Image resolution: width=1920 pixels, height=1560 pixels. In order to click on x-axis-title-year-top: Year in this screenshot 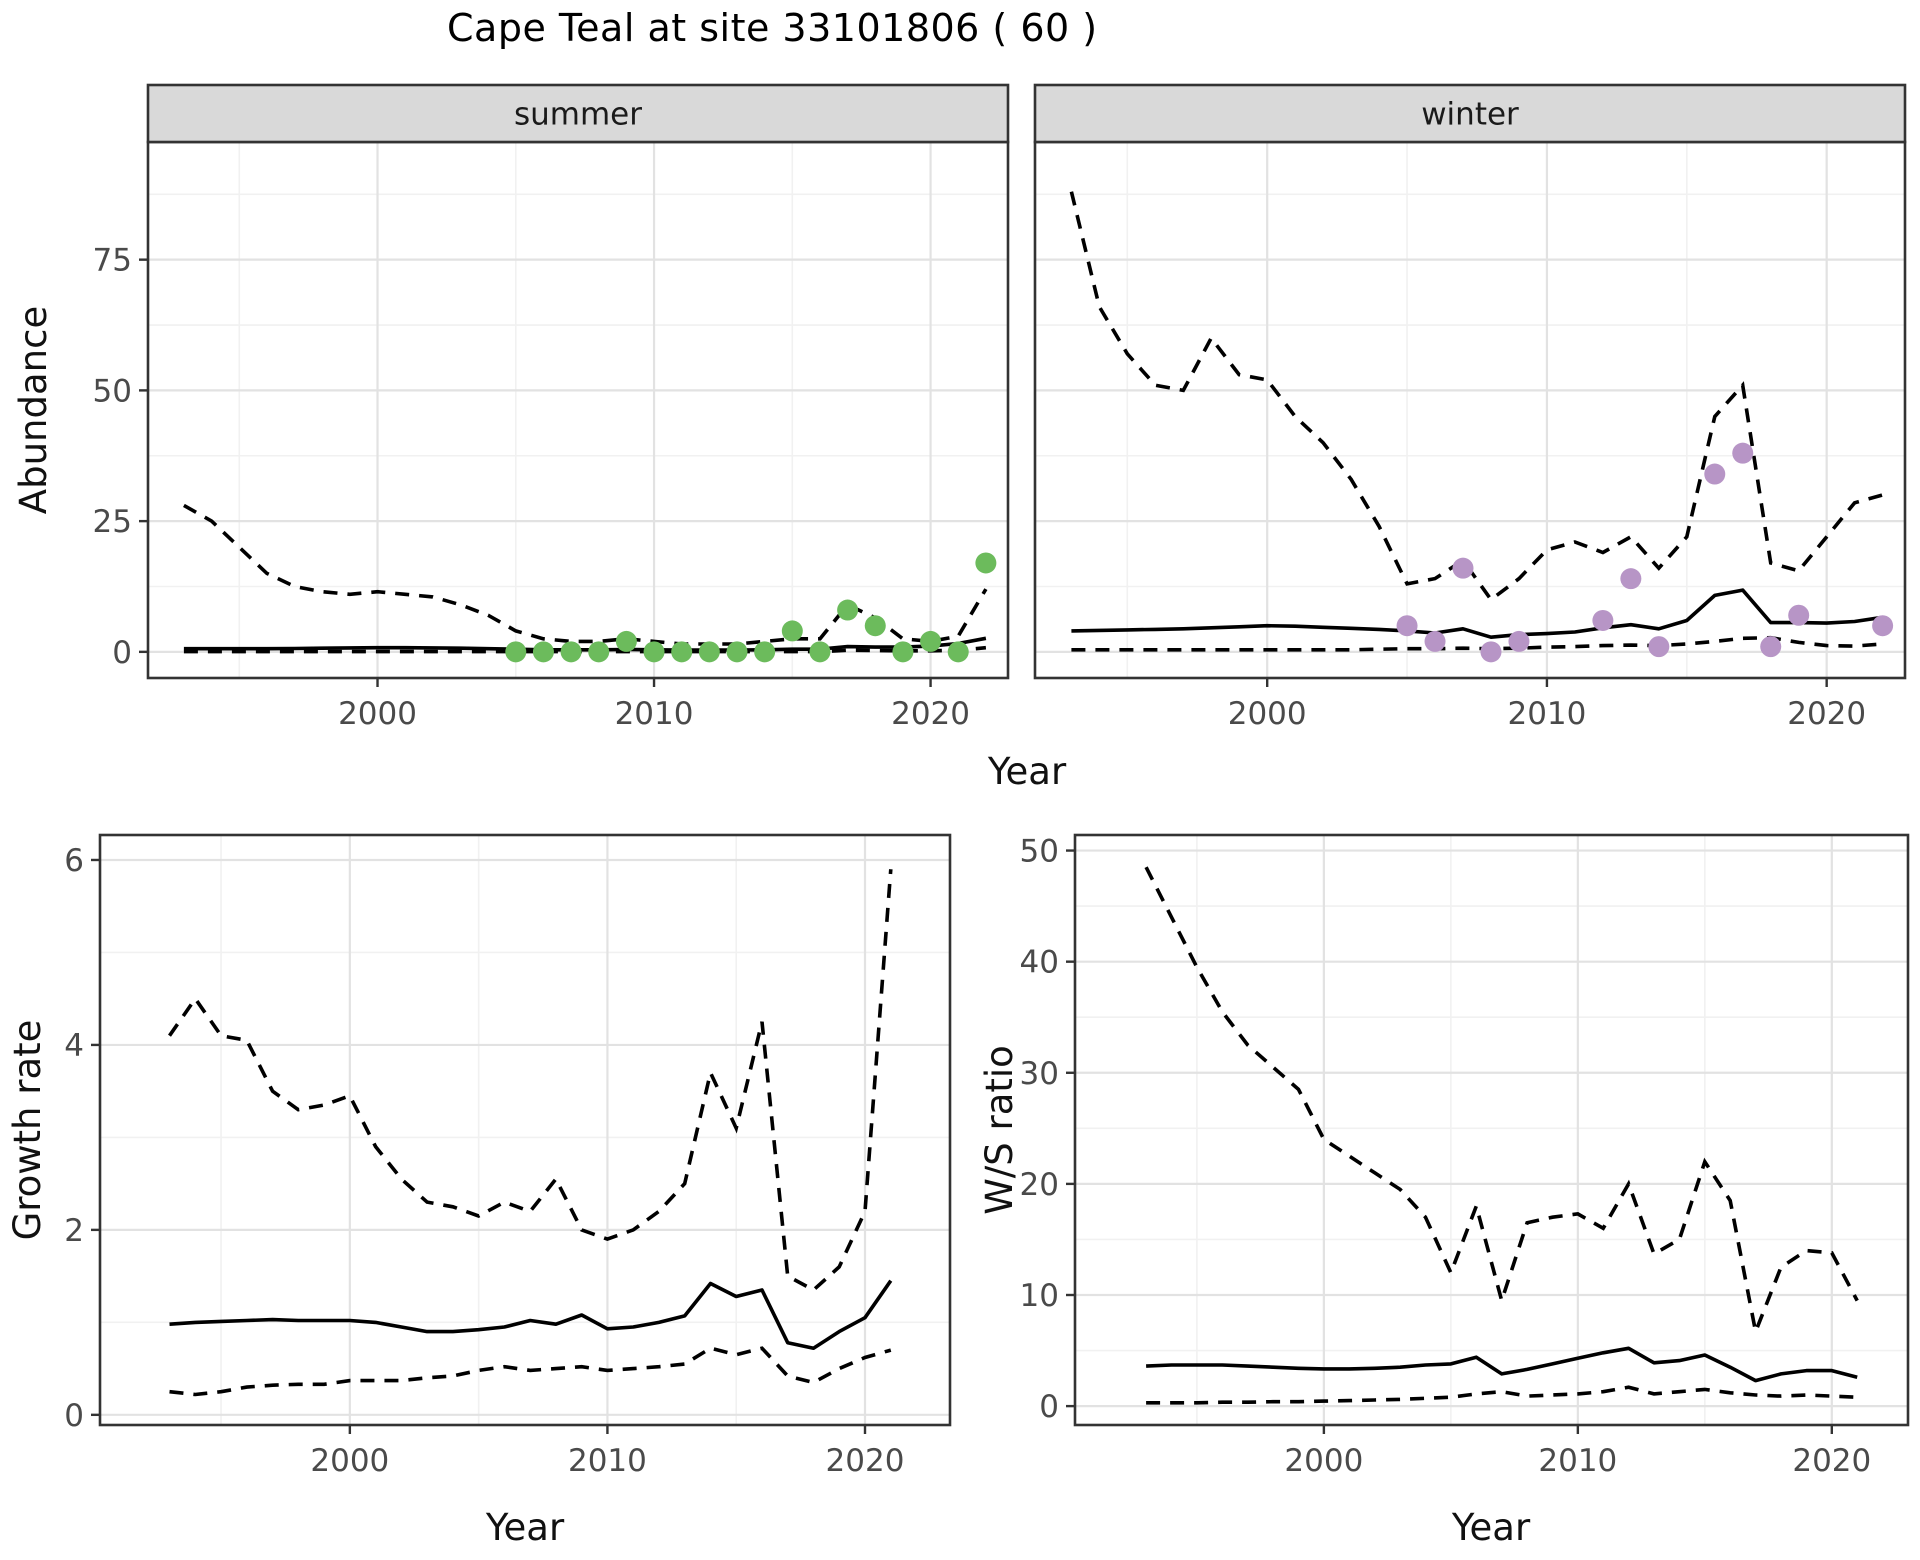, I will do `click(1027, 771)`.